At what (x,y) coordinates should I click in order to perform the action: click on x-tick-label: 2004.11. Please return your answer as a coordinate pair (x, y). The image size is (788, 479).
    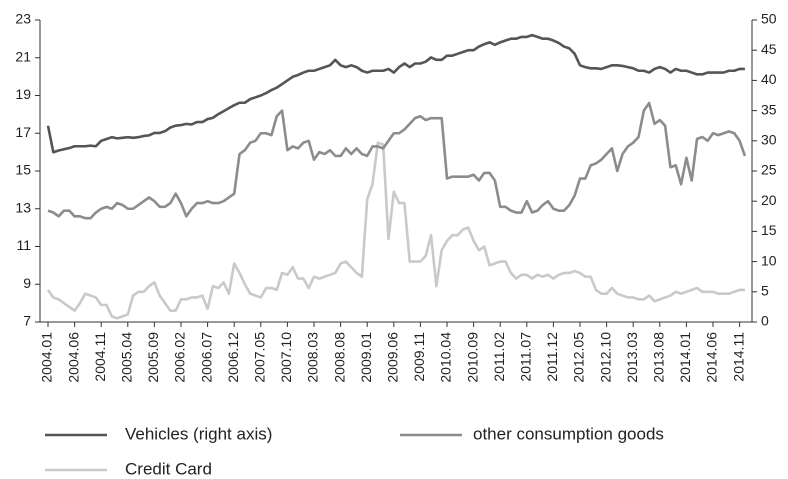
    Looking at the image, I should click on (100, 357).